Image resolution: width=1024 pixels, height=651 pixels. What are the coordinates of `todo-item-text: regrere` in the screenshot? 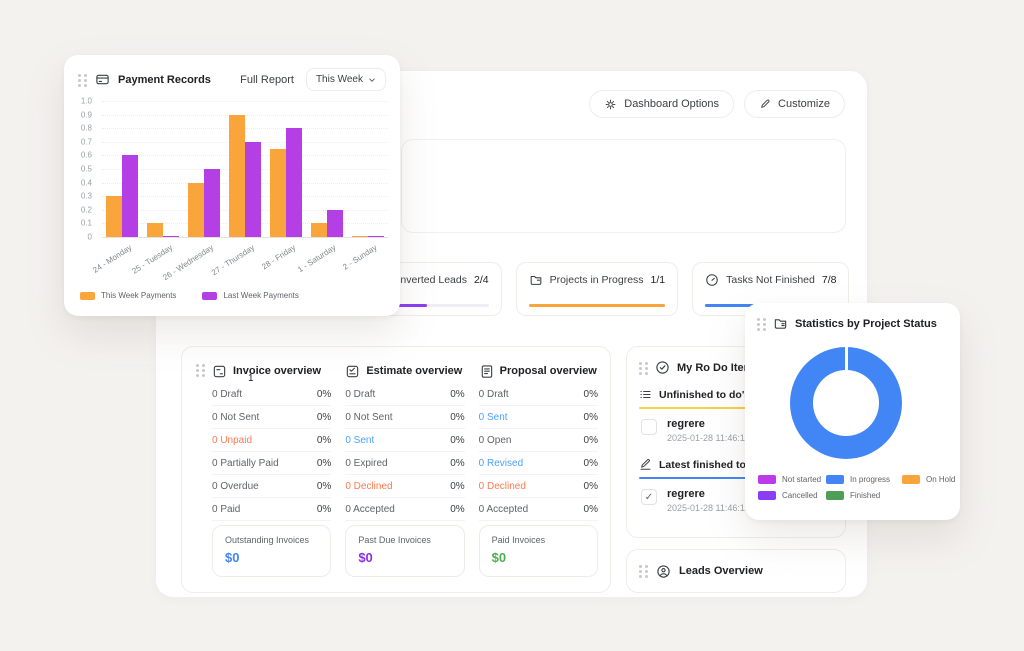 It's located at (686, 494).